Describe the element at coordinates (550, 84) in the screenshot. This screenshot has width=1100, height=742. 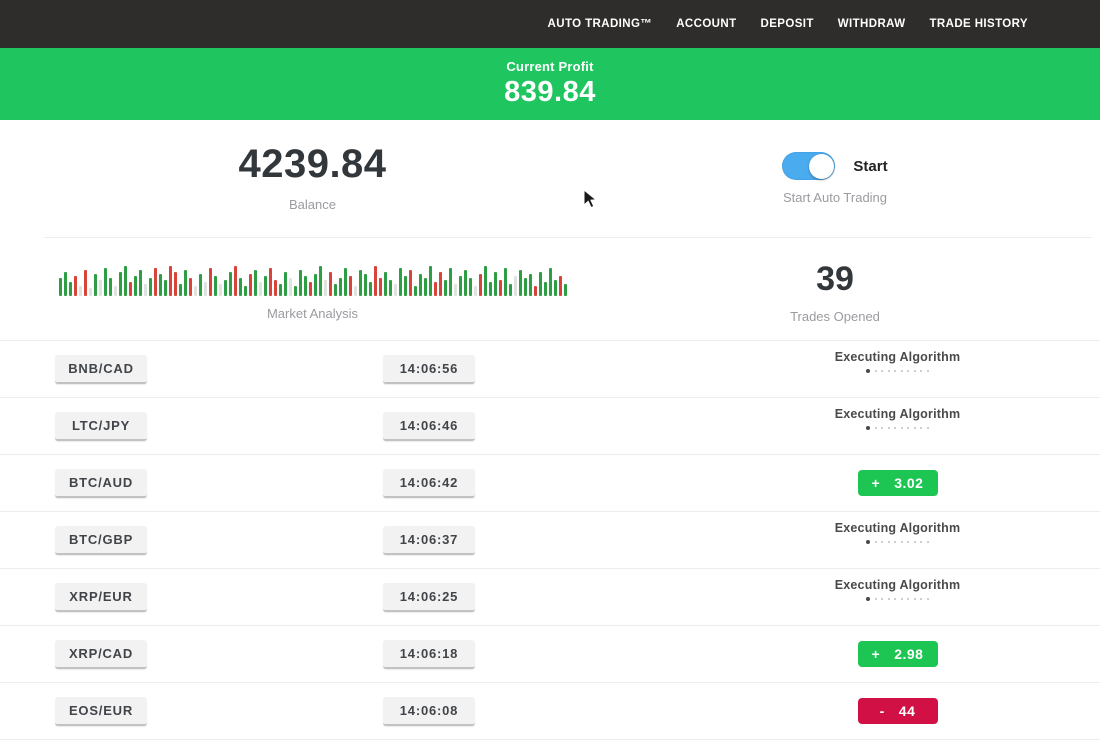
I see `profit-banner: Current Profit 839.84` at that location.